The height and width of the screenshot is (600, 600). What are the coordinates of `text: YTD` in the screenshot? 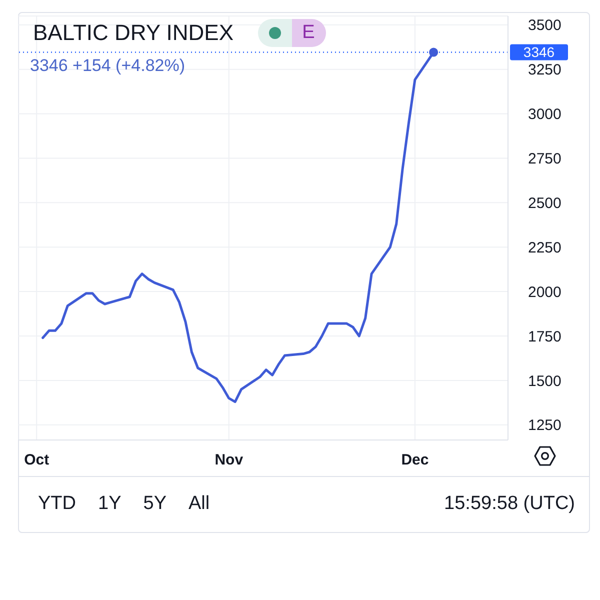 It's located at (57, 504).